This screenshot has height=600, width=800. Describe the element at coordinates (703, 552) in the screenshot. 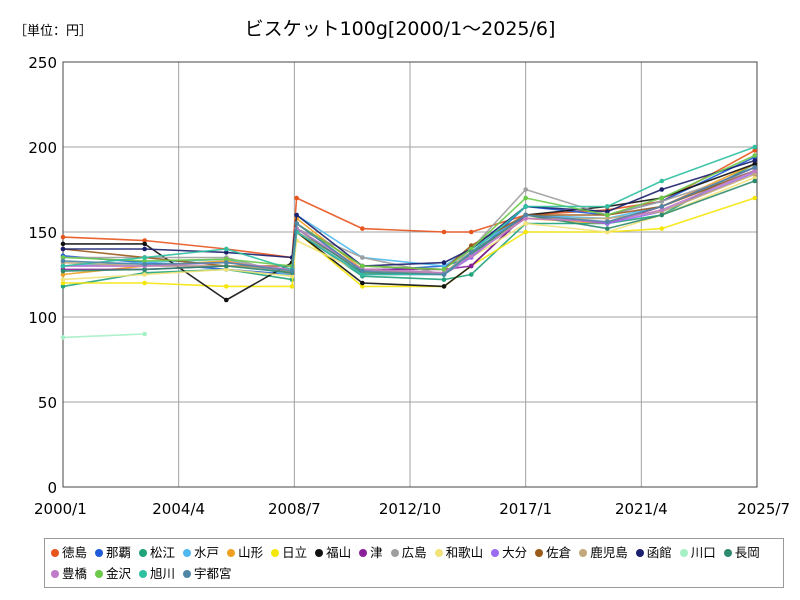

I see `legend-label: 川口` at that location.